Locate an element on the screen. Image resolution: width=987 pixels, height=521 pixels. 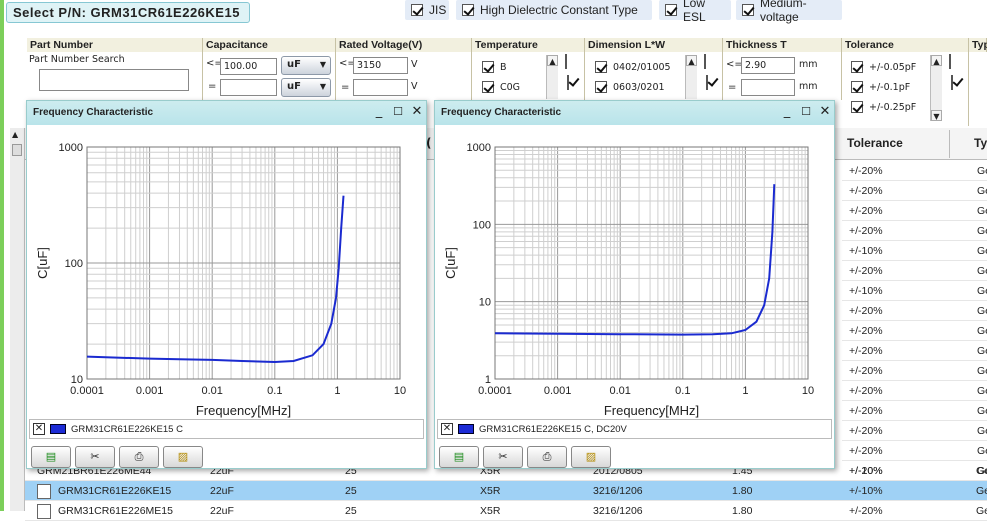
capacitance-unit-select-1: uF is located at coordinates (306, 65).